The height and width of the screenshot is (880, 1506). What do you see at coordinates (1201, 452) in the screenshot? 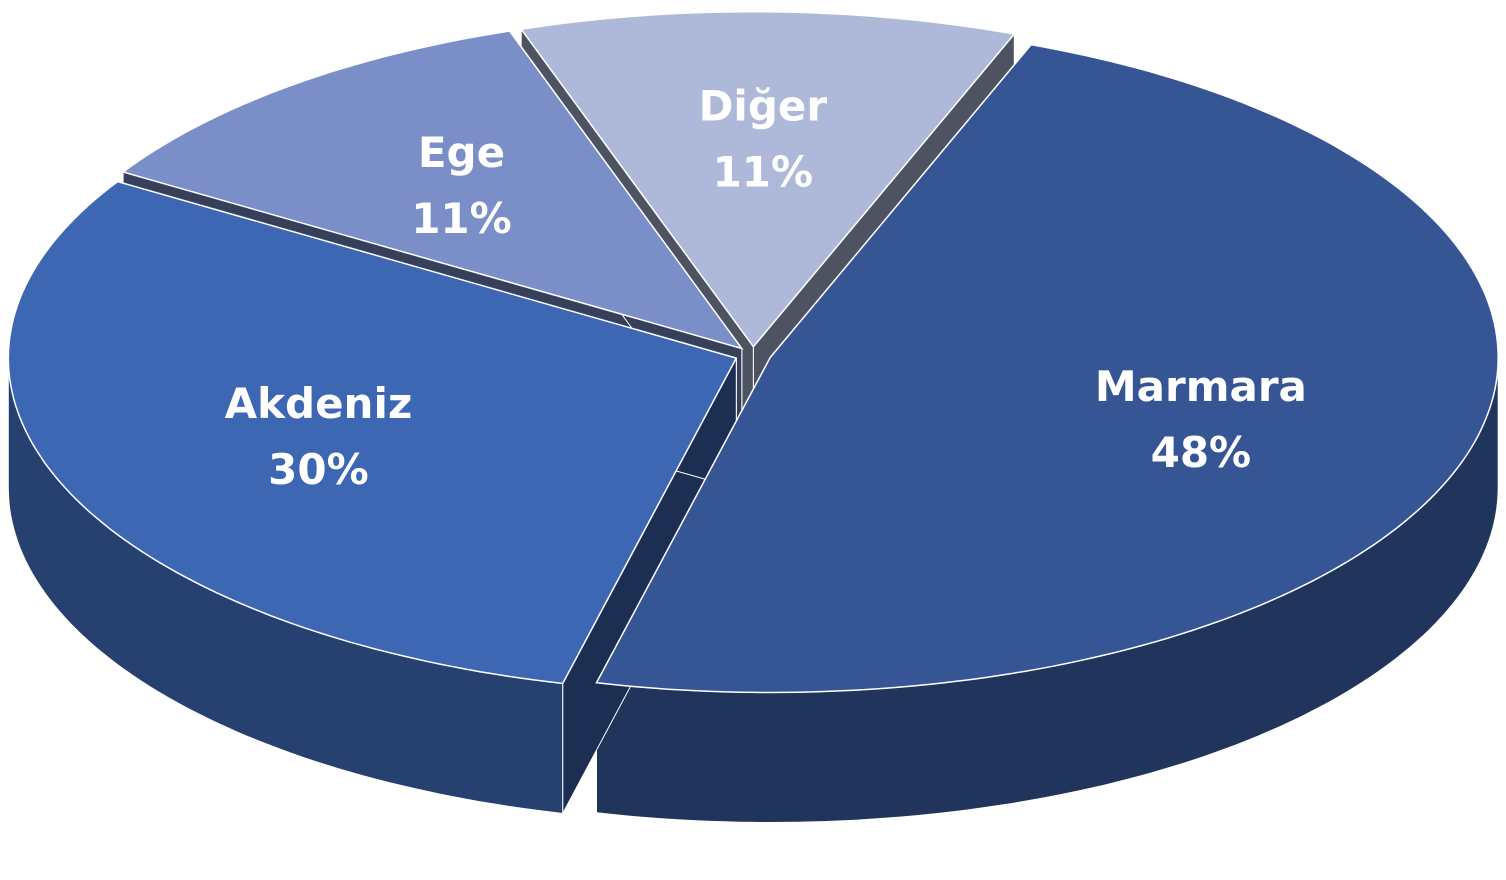
I see `slice-value-label: 48%` at bounding box center [1201, 452].